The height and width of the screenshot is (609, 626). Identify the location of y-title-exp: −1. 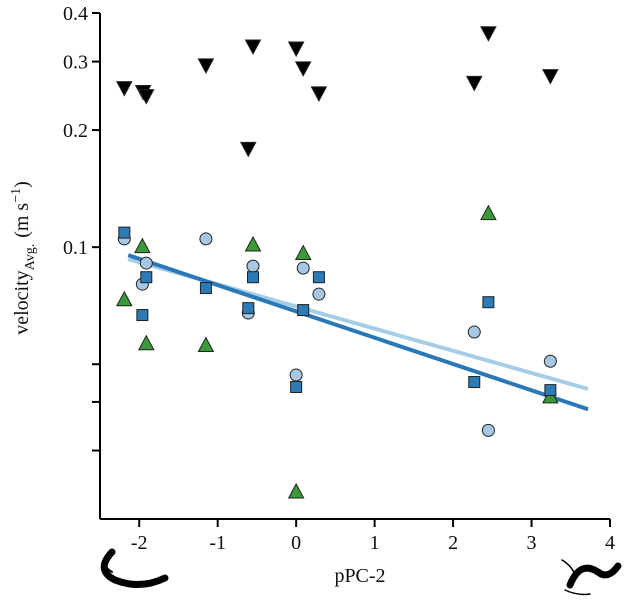
(16, 195).